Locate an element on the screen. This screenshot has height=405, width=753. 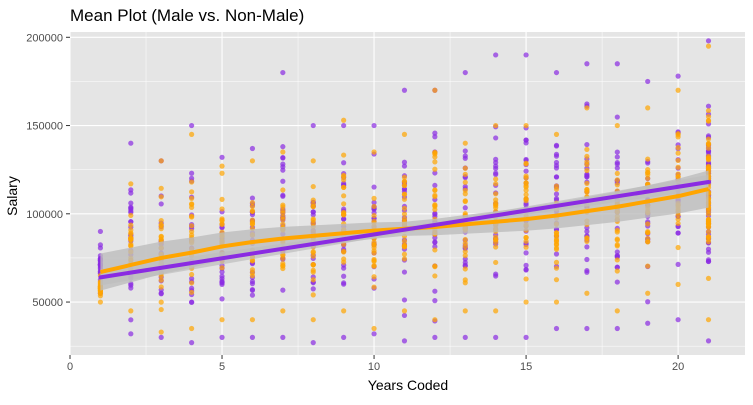
x-tick-label: 0 is located at coordinates (70, 367).